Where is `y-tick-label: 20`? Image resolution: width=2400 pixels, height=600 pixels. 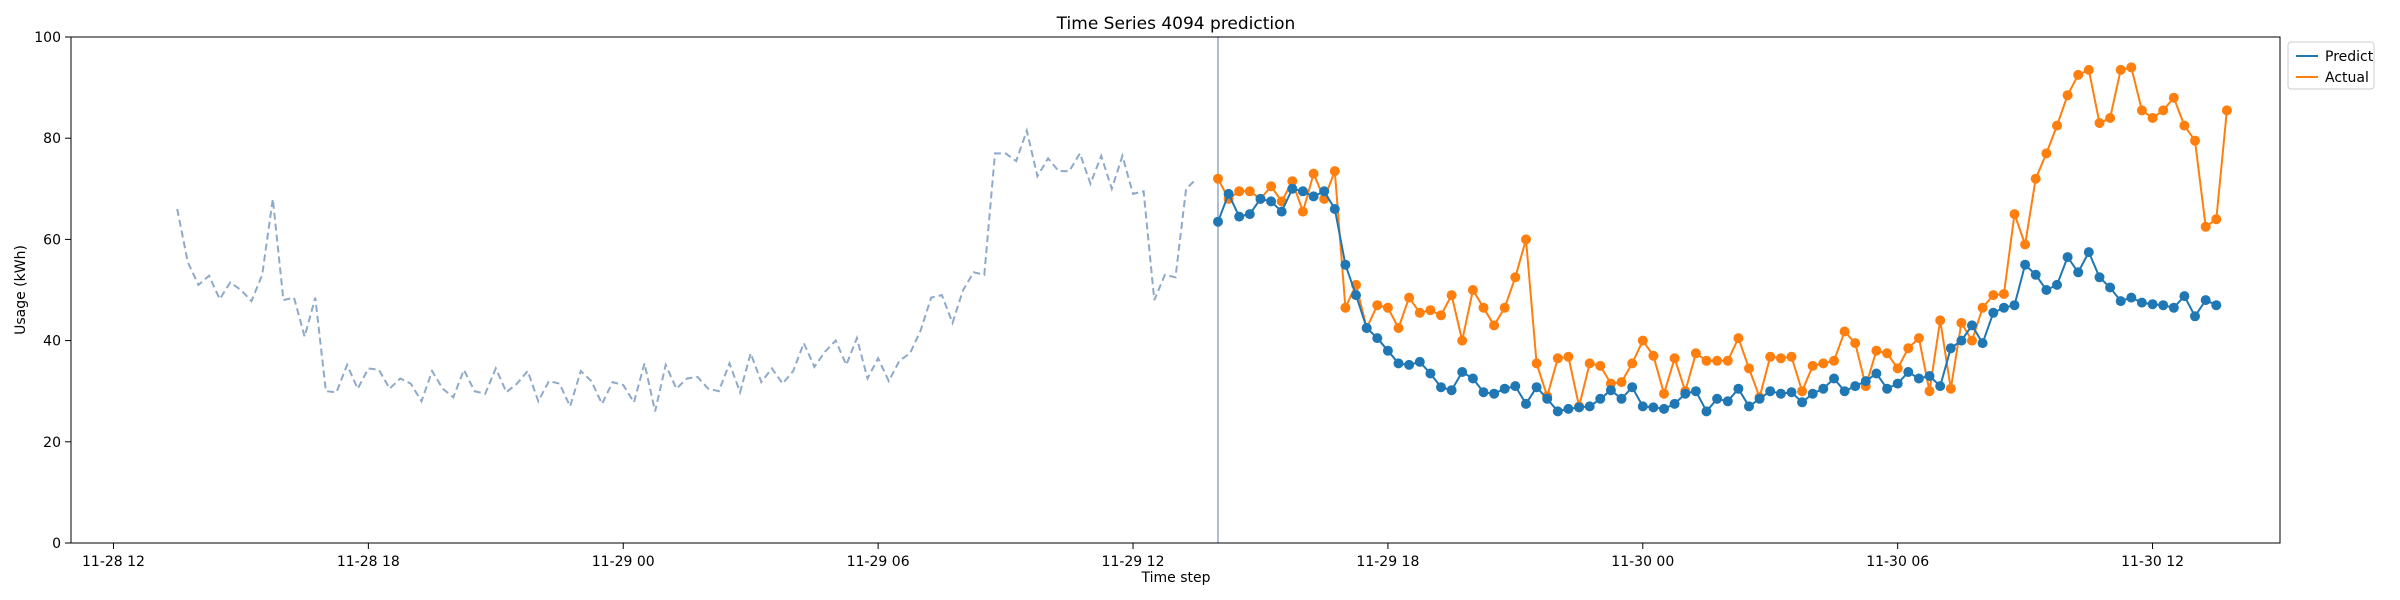 y-tick-label: 20 is located at coordinates (52, 443).